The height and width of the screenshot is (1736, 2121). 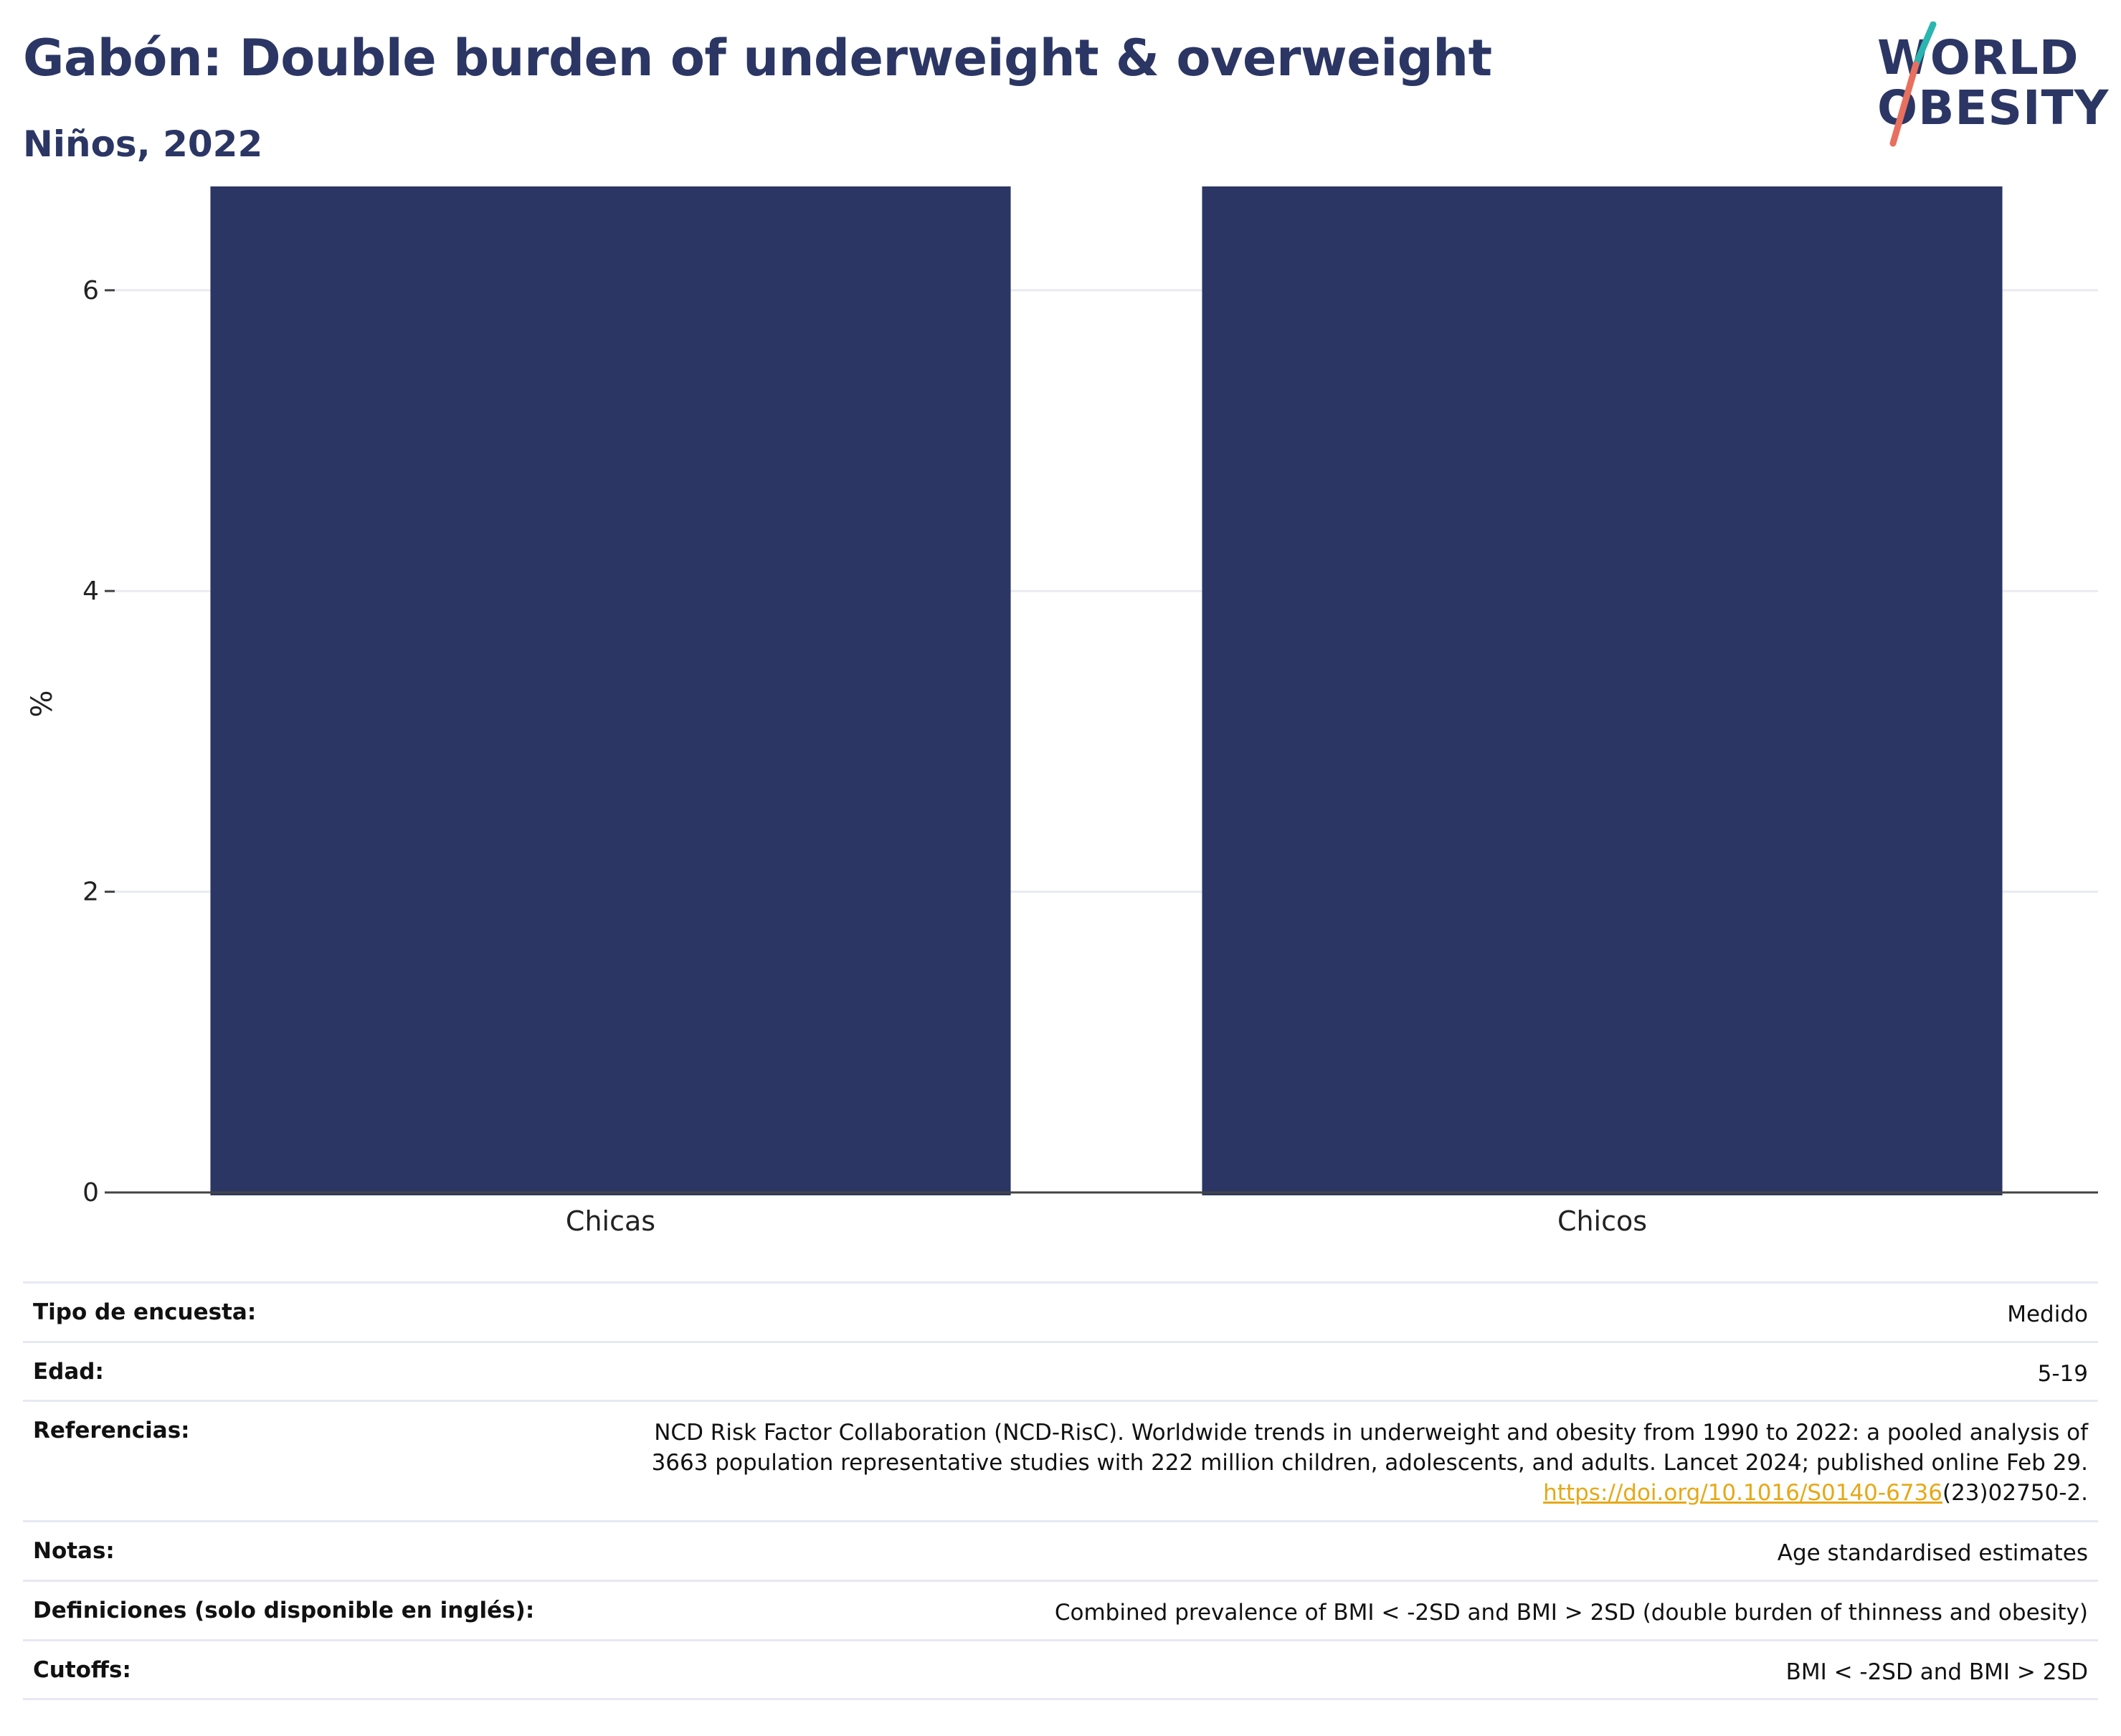 What do you see at coordinates (1060, 1670) in the screenshot?
I see `meta-row-cutoffs: Cutoffs: BMI < -2SD and BMI > 2SD` at bounding box center [1060, 1670].